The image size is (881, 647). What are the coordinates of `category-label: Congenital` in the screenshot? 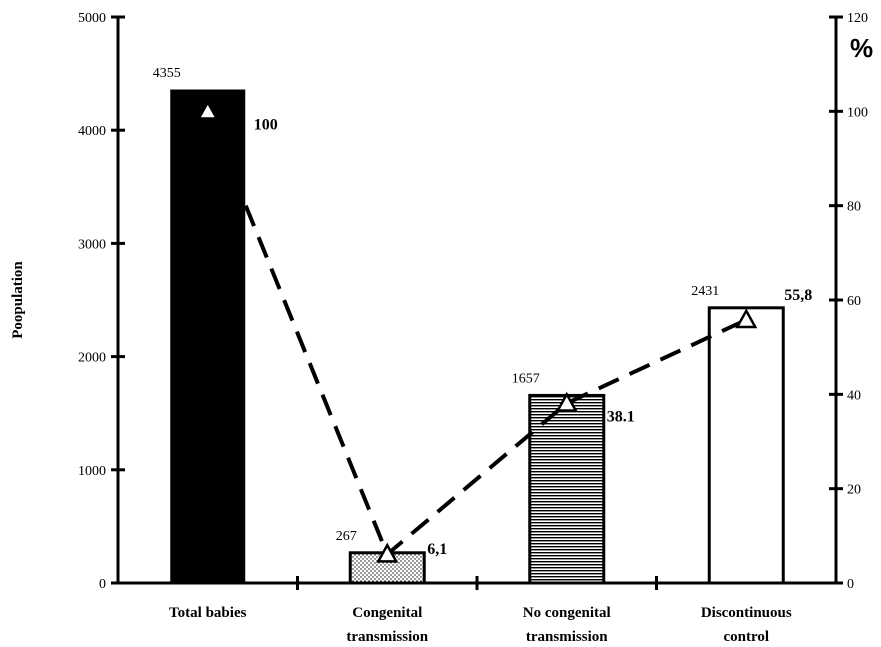 It's located at (387, 613).